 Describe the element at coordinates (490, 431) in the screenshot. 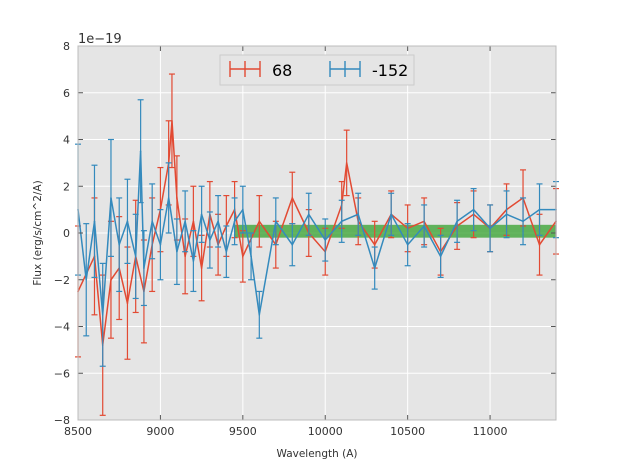

I see `x-tick-label: 11000` at that location.